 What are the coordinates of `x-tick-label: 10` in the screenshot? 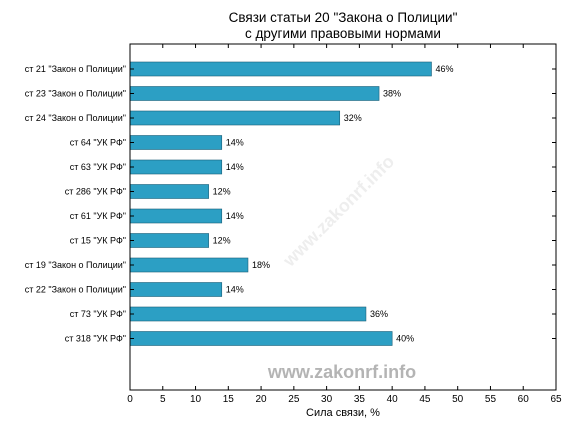 It's located at (196, 399).